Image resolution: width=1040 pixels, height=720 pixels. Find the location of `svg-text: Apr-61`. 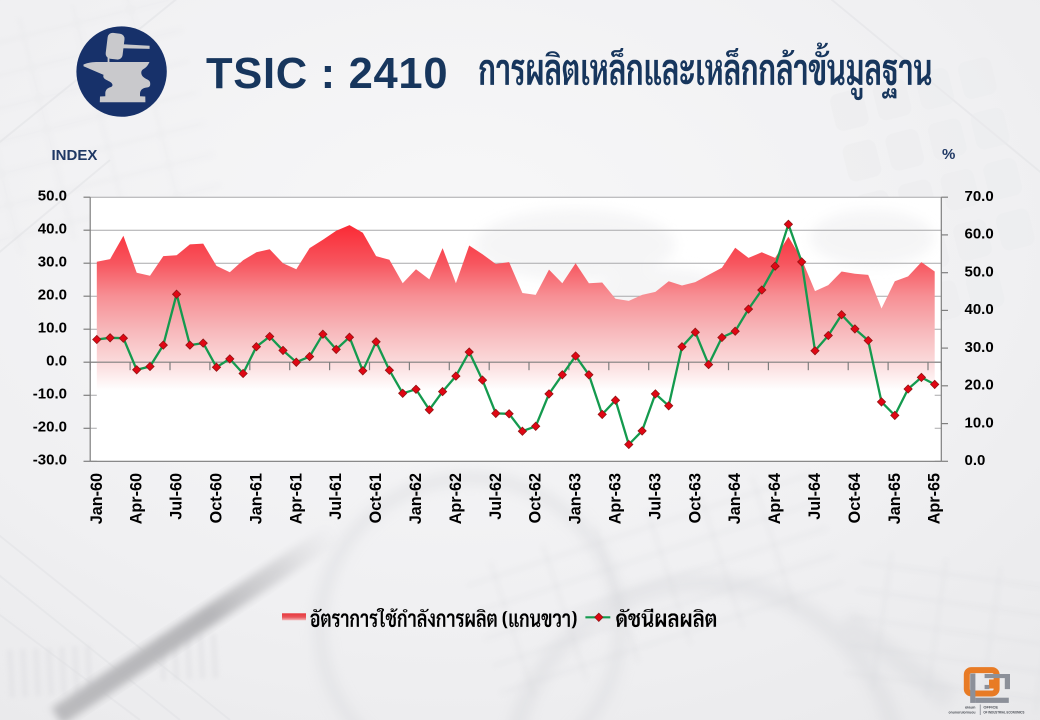

svg-text: Apr-61 is located at coordinates (296, 498).